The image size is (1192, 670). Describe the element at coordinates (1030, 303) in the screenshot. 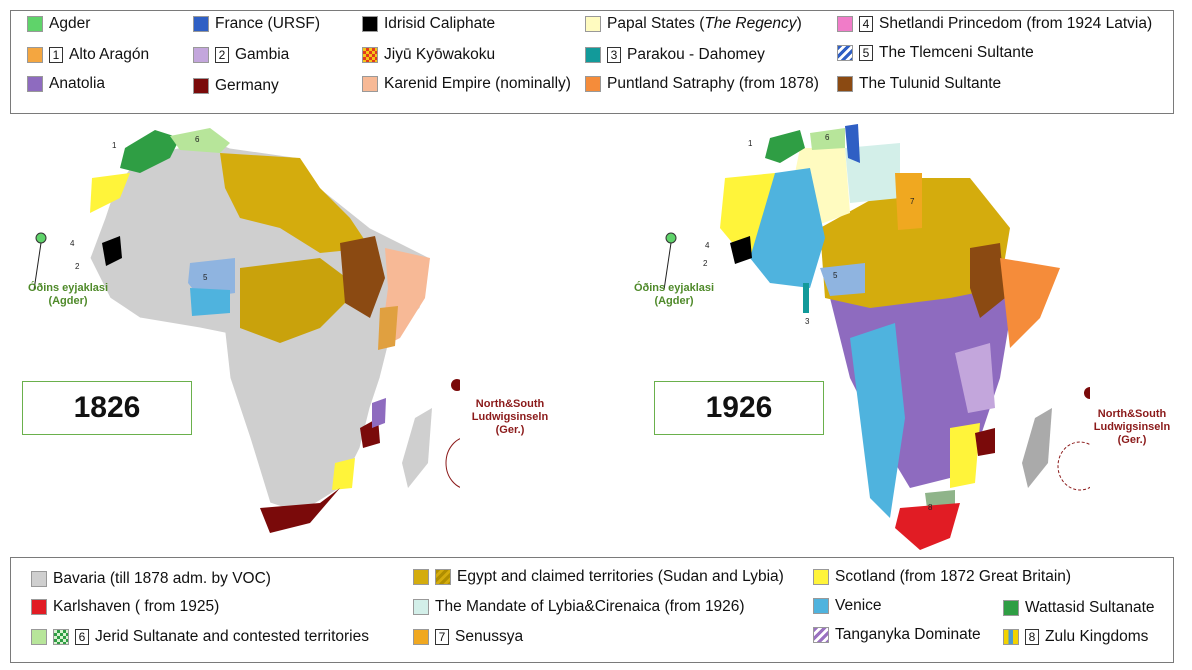

I see `region-puntland` at that location.